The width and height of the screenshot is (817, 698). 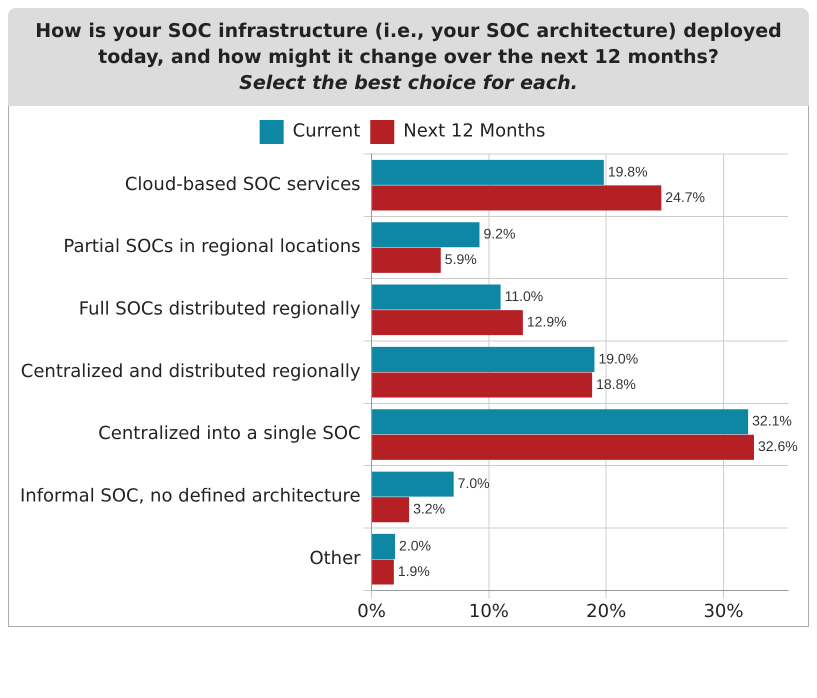 What do you see at coordinates (618, 358) in the screenshot?
I see `data-label: 19.0%` at bounding box center [618, 358].